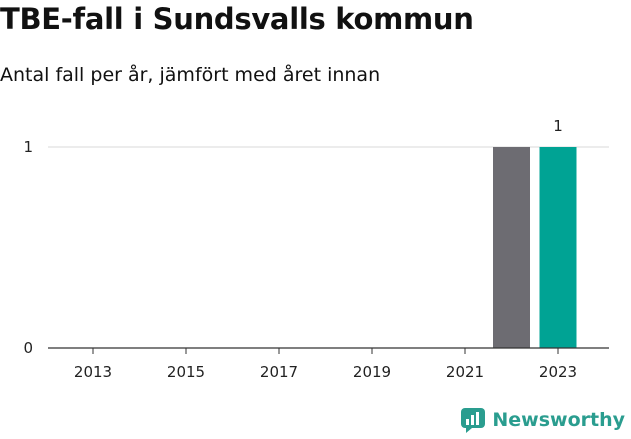 The image size is (631, 439). I want to click on x-tick-label-2021: 2021, so click(465, 372).